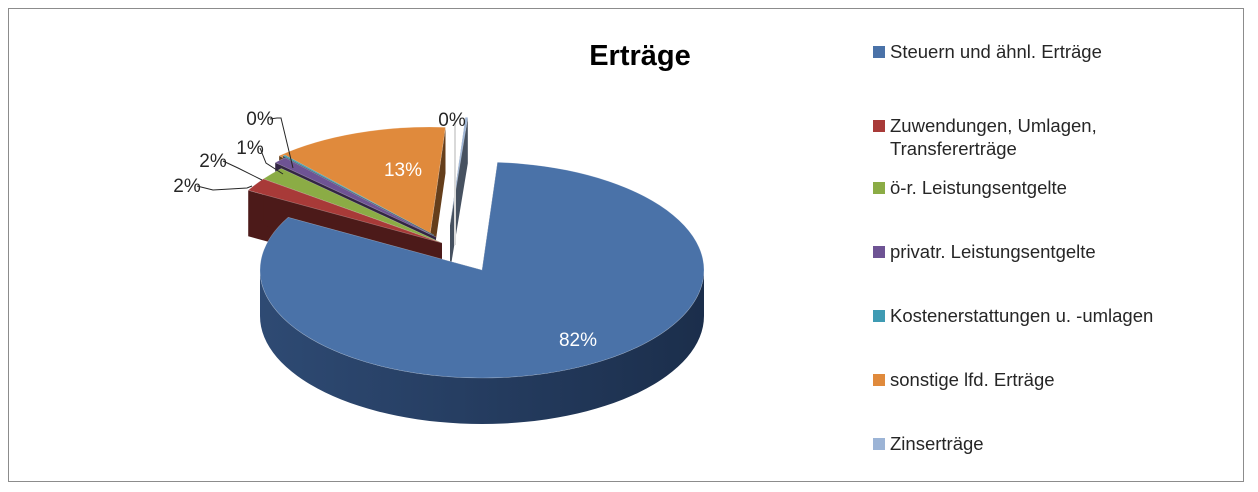  What do you see at coordinates (978, 187) in the screenshot?
I see `legend-label: ö-r. Leistungsentgelte` at bounding box center [978, 187].